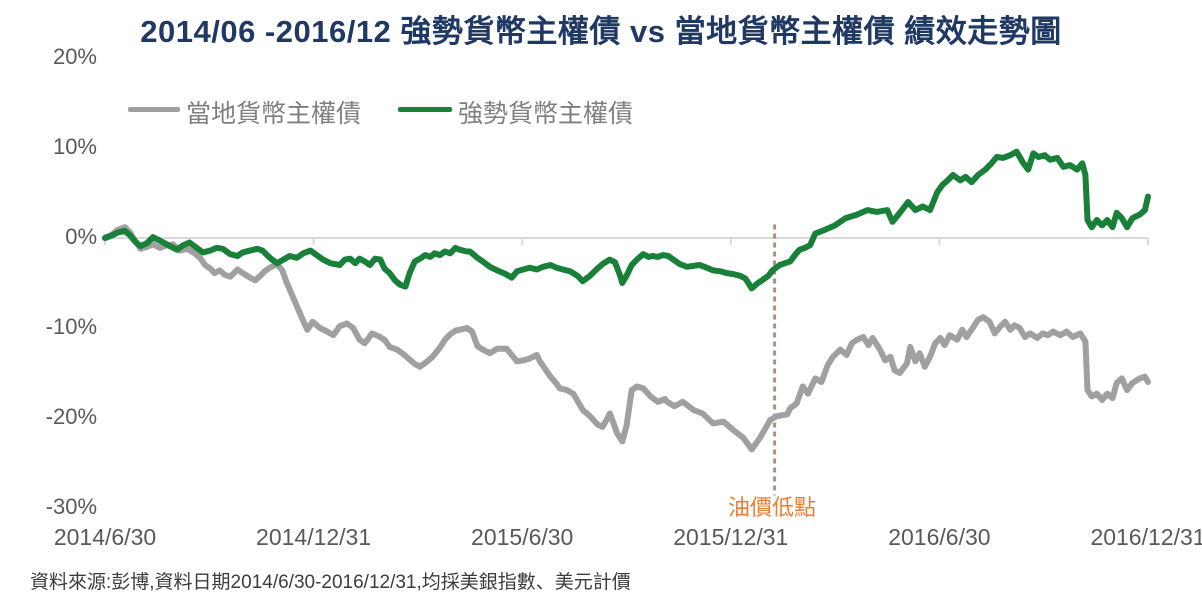  What do you see at coordinates (81, 236) in the screenshot?
I see `y-tick-label: 0%` at bounding box center [81, 236].